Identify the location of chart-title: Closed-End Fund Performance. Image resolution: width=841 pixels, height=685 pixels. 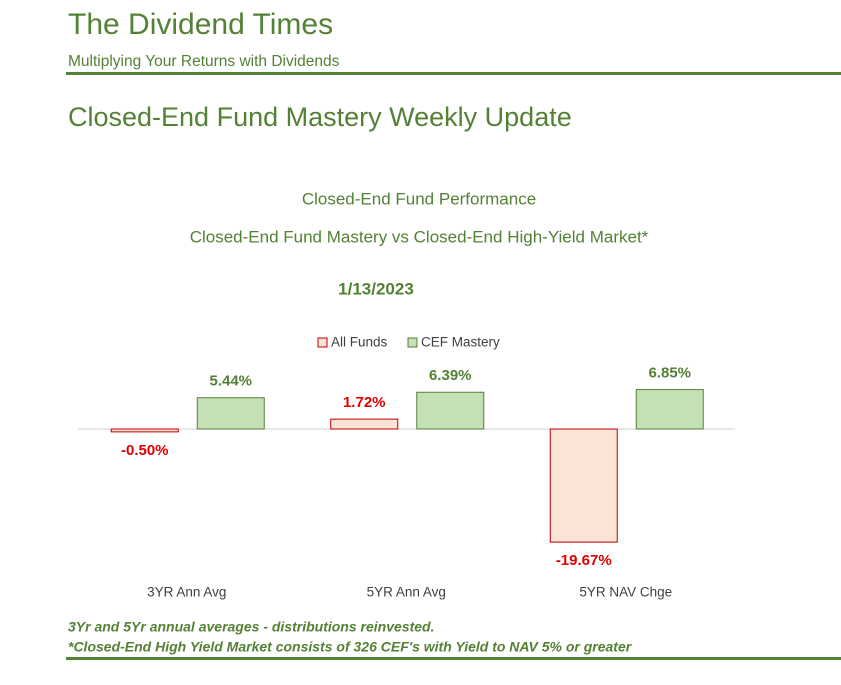
(419, 198).